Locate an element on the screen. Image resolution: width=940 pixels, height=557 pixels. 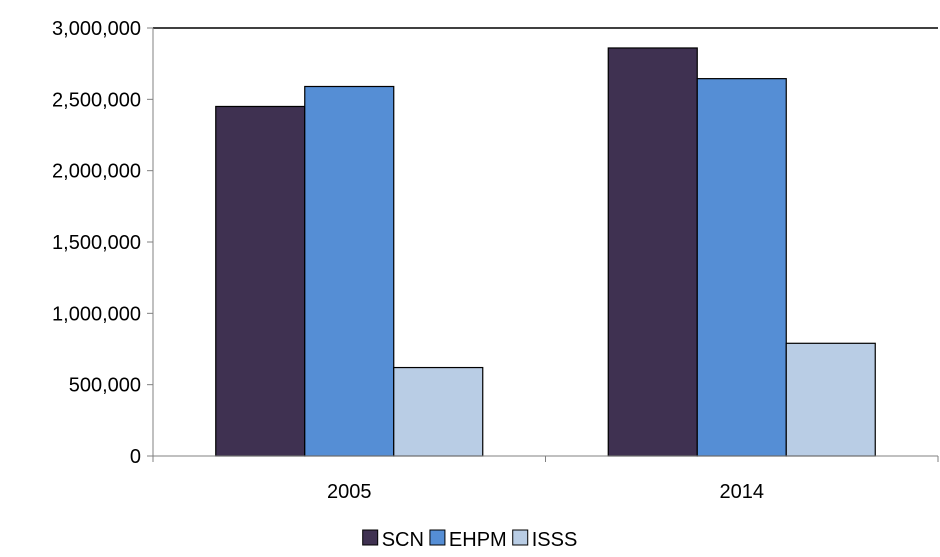
legend-label-isss: ISSS is located at coordinates (555, 540).